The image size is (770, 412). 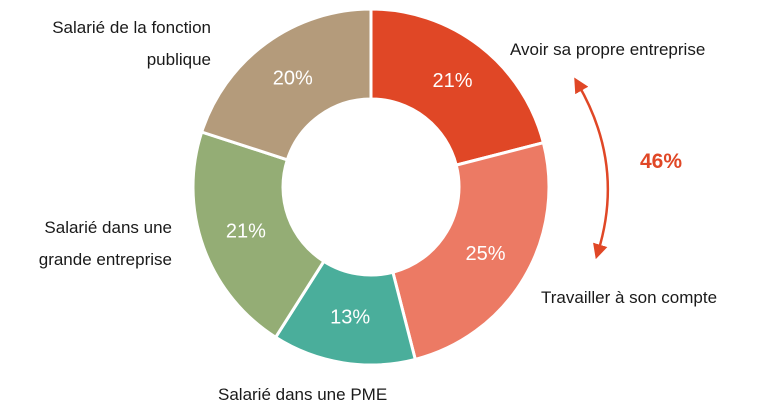 What do you see at coordinates (485, 254) in the screenshot?
I see `value-label: 25%` at bounding box center [485, 254].